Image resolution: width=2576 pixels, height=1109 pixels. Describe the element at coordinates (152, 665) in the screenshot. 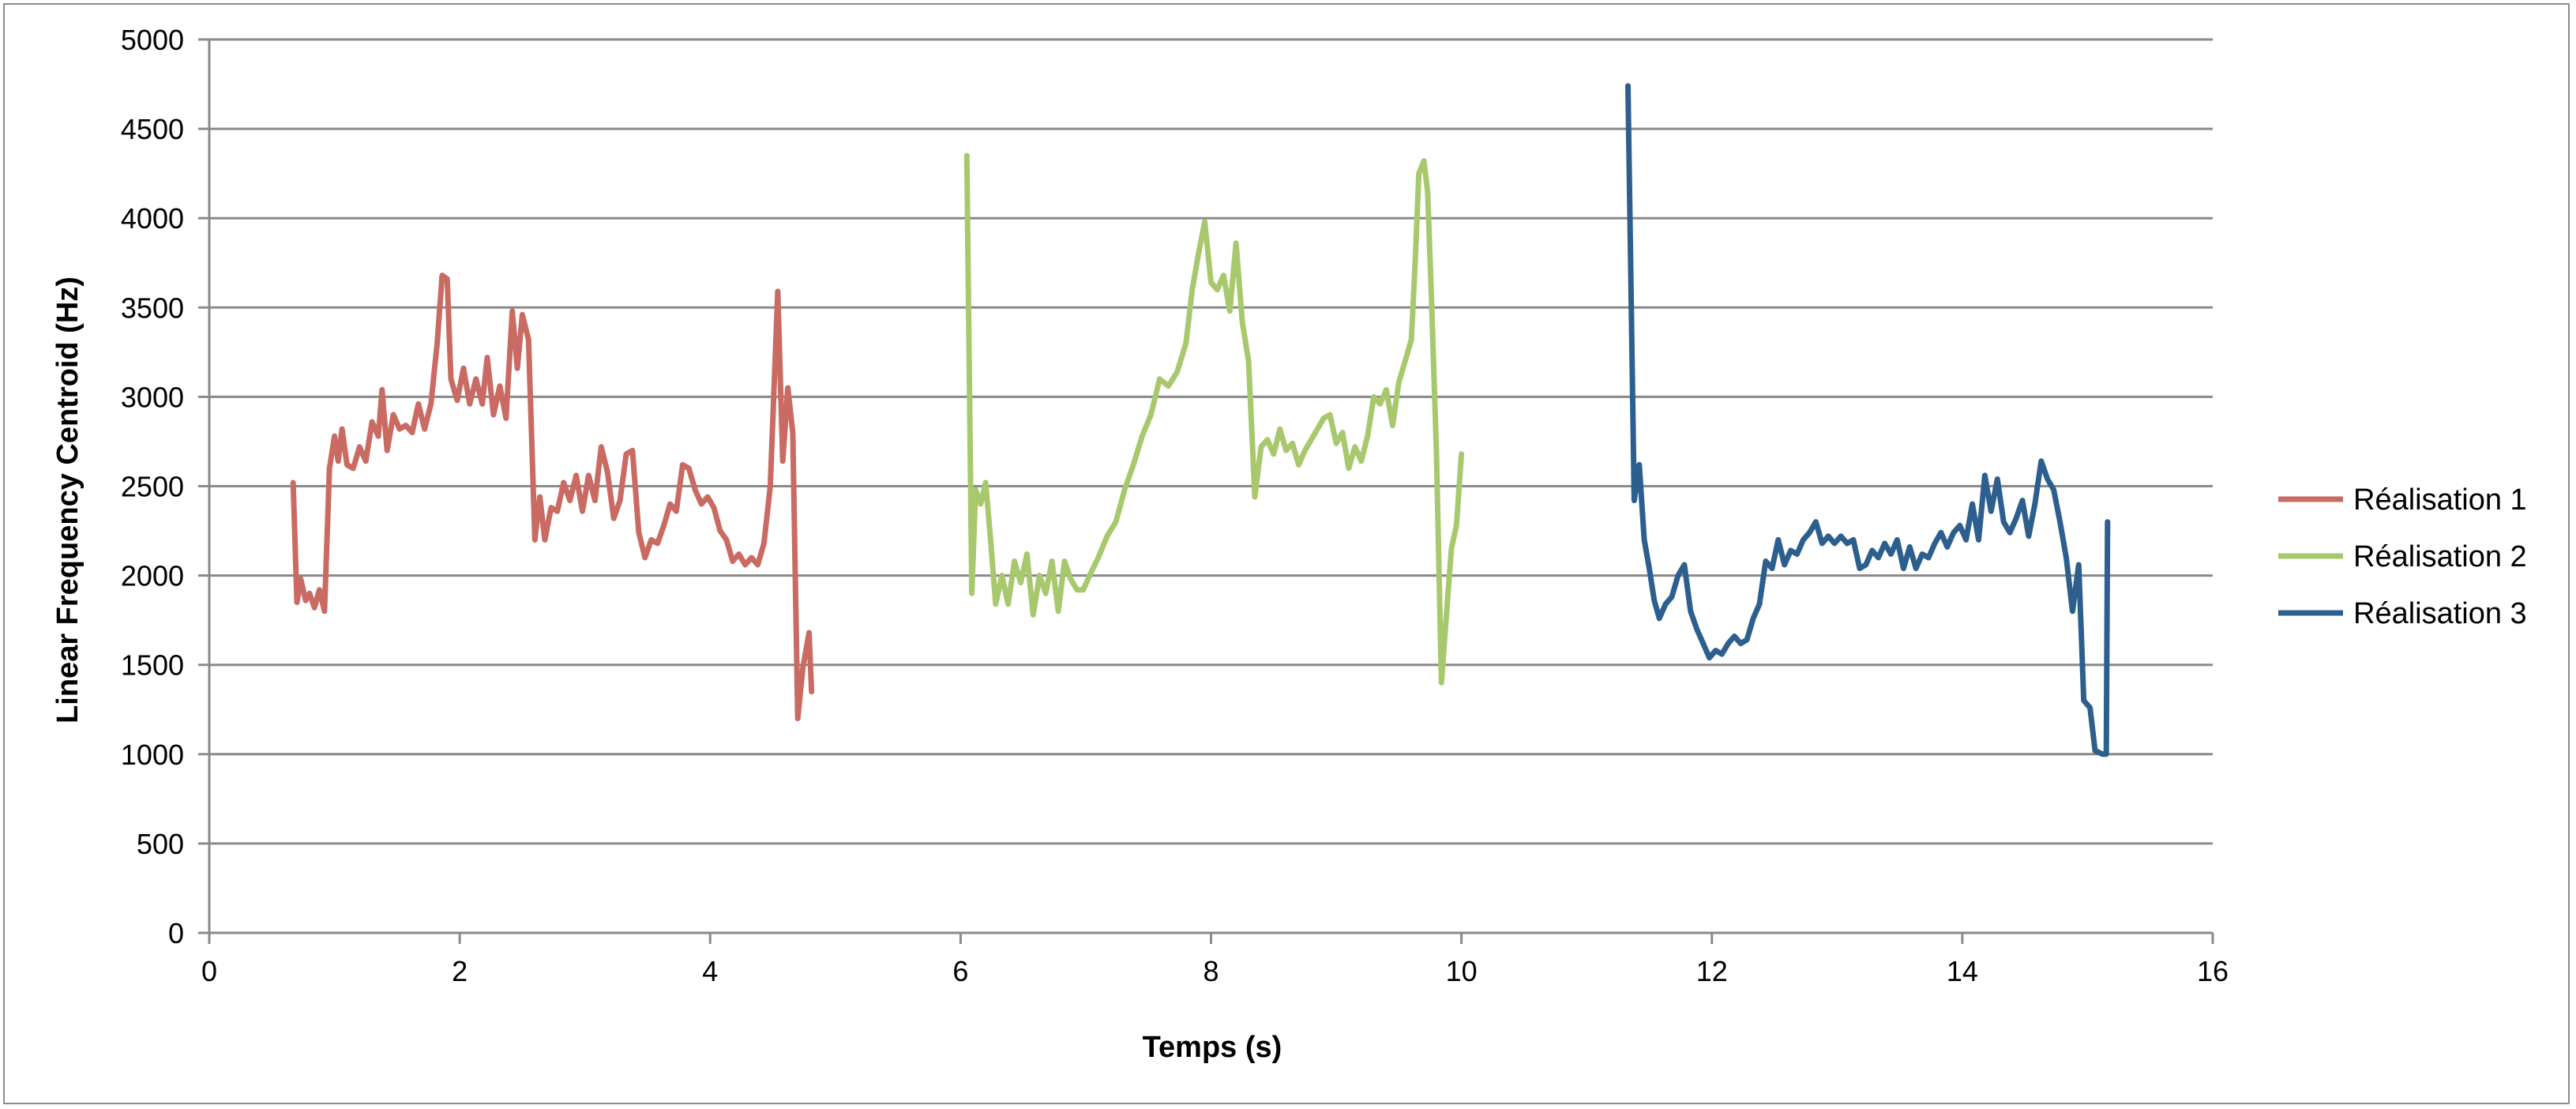

I see `y-tick-label: 1500` at that location.